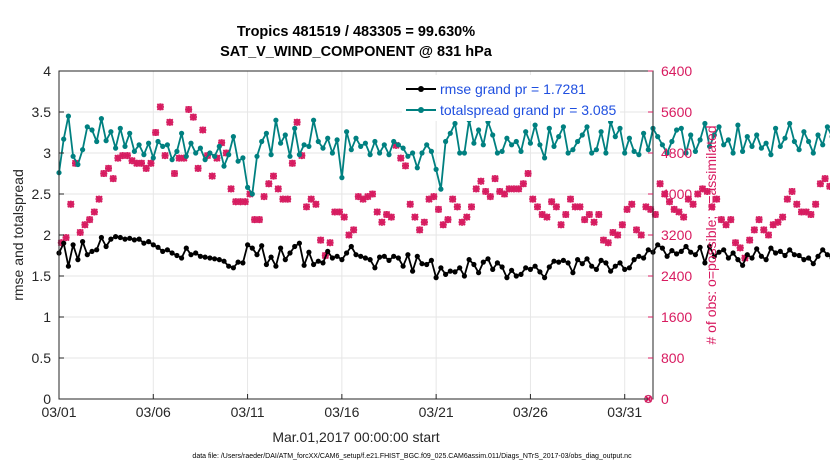 The image size is (830, 470). What do you see at coordinates (444, 257) in the screenshot?
I see `series-line-rmse` at bounding box center [444, 257].